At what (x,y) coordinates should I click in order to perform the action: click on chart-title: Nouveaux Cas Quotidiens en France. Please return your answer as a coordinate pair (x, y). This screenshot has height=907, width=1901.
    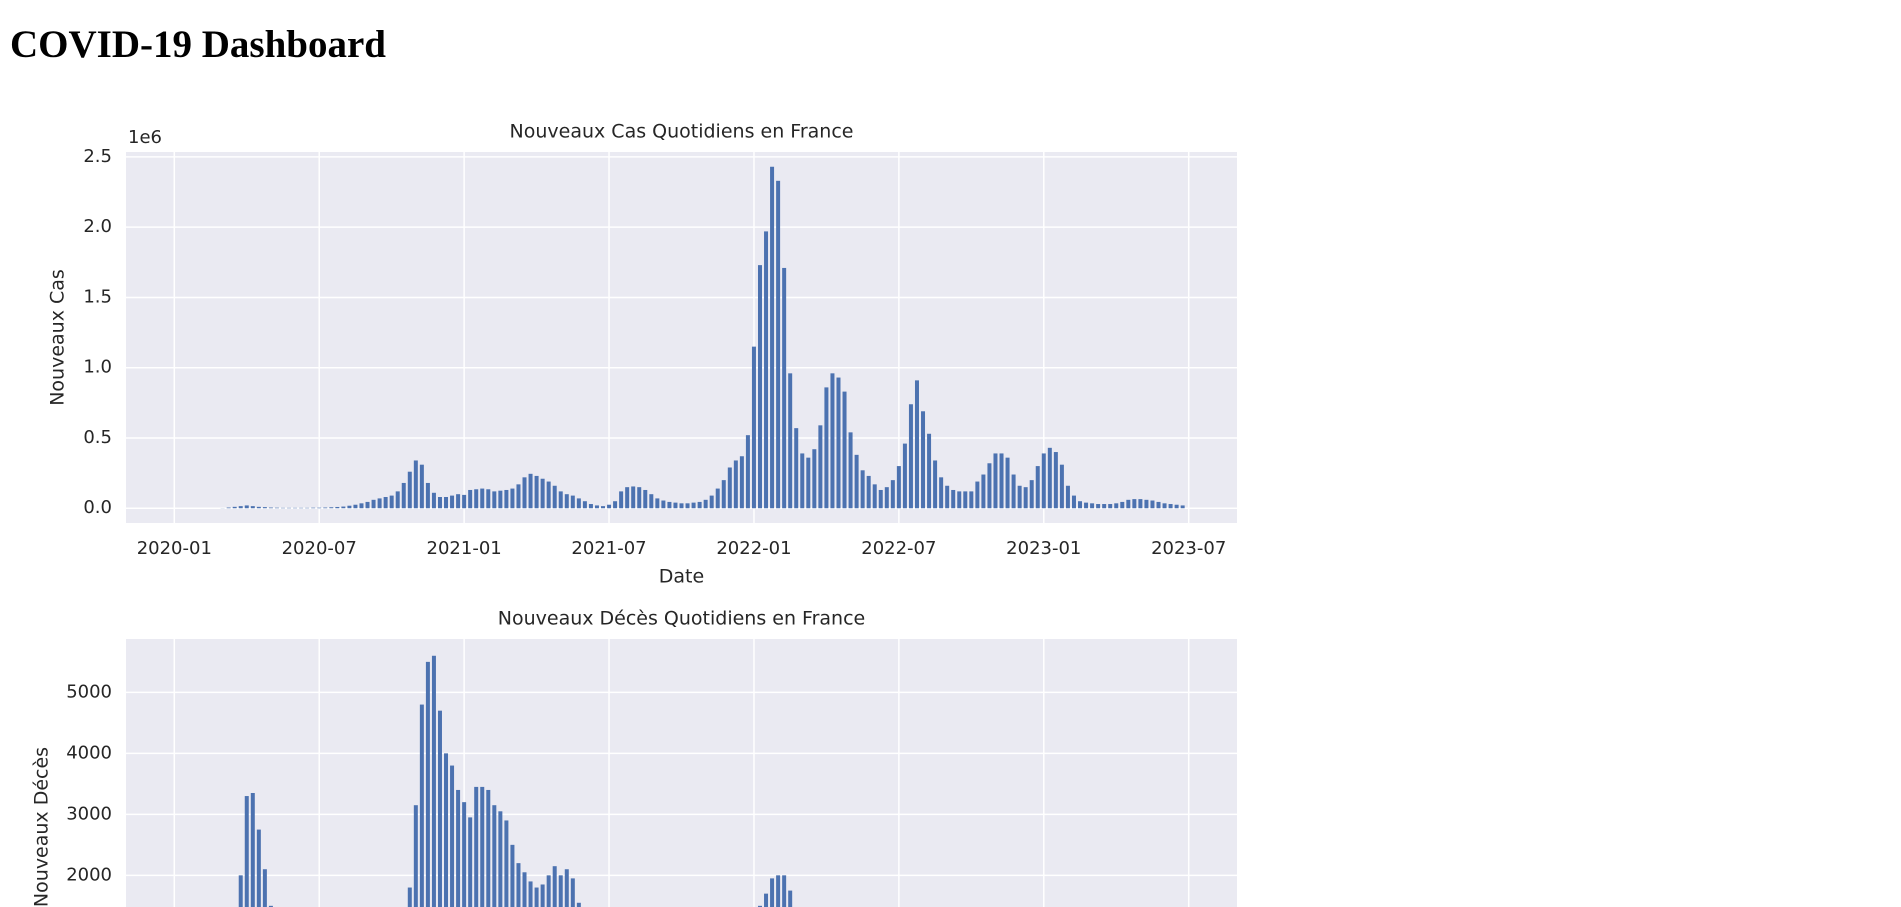
    Looking at the image, I should click on (682, 132).